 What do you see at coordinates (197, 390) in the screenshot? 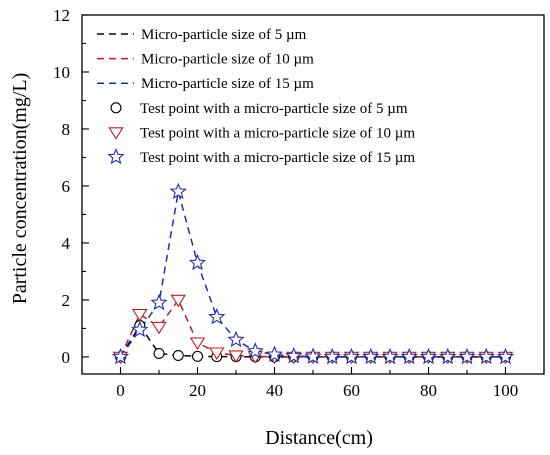
I see `x-tick-label: 20` at bounding box center [197, 390].